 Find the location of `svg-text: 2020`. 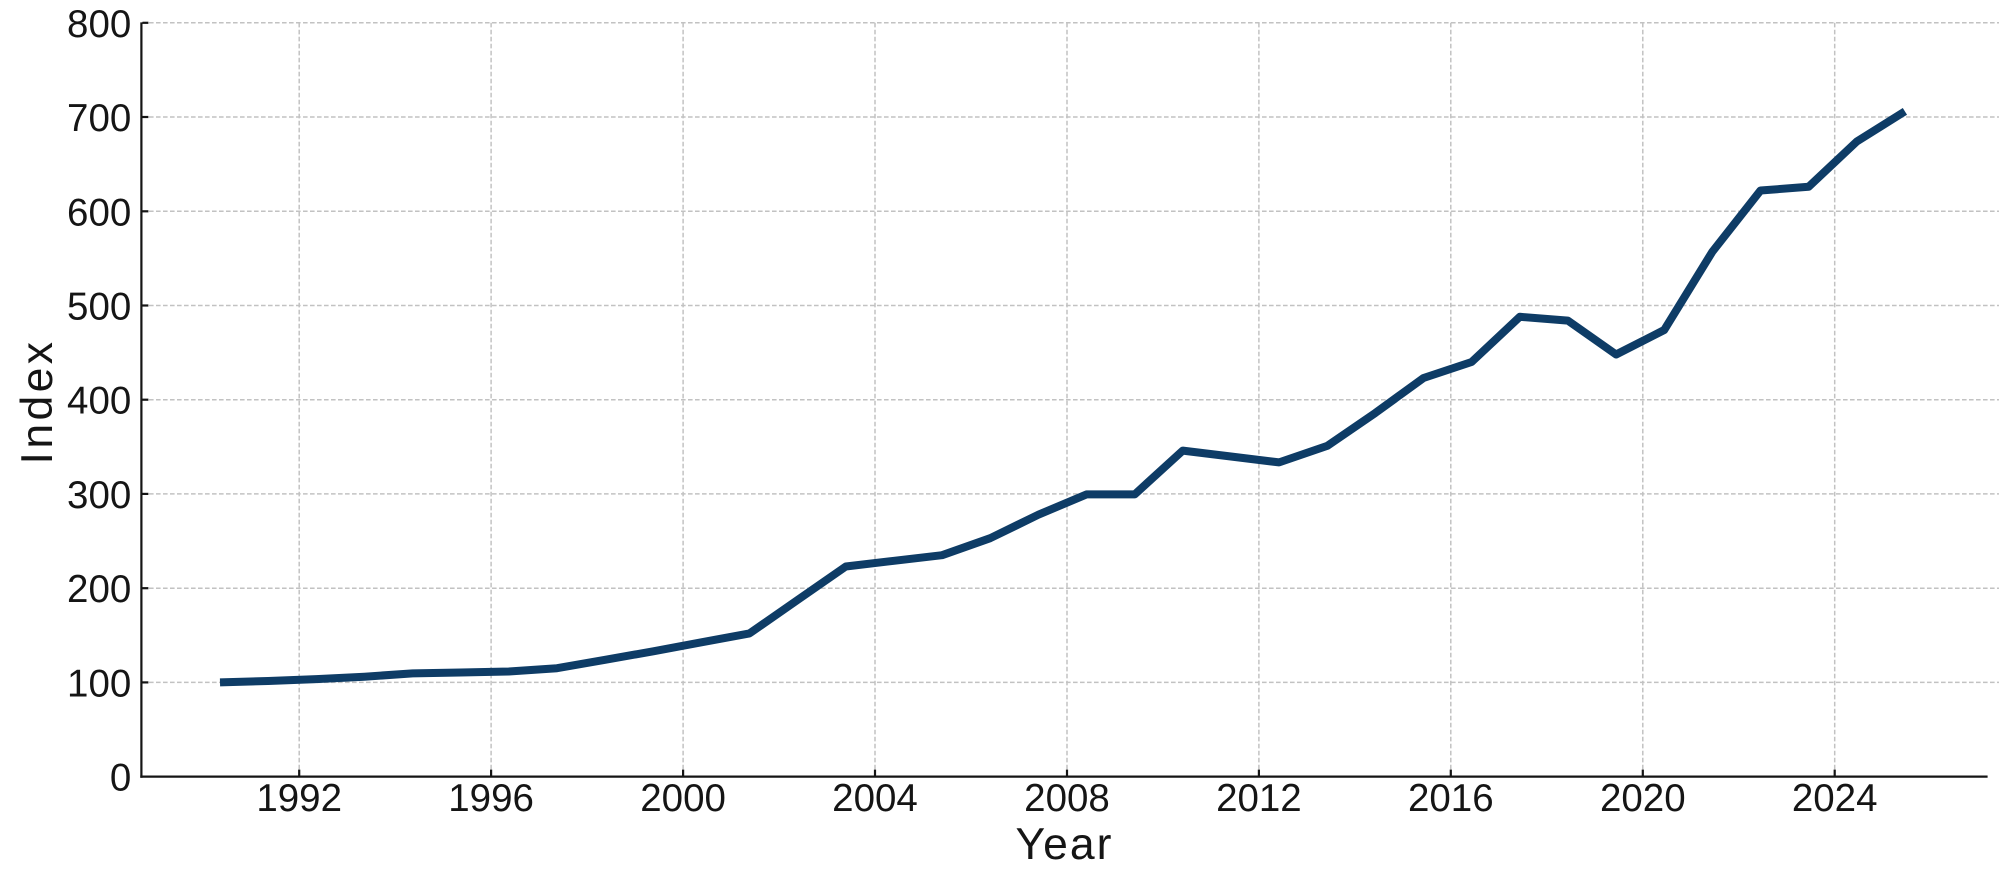

svg-text: 2020 is located at coordinates (1643, 798).